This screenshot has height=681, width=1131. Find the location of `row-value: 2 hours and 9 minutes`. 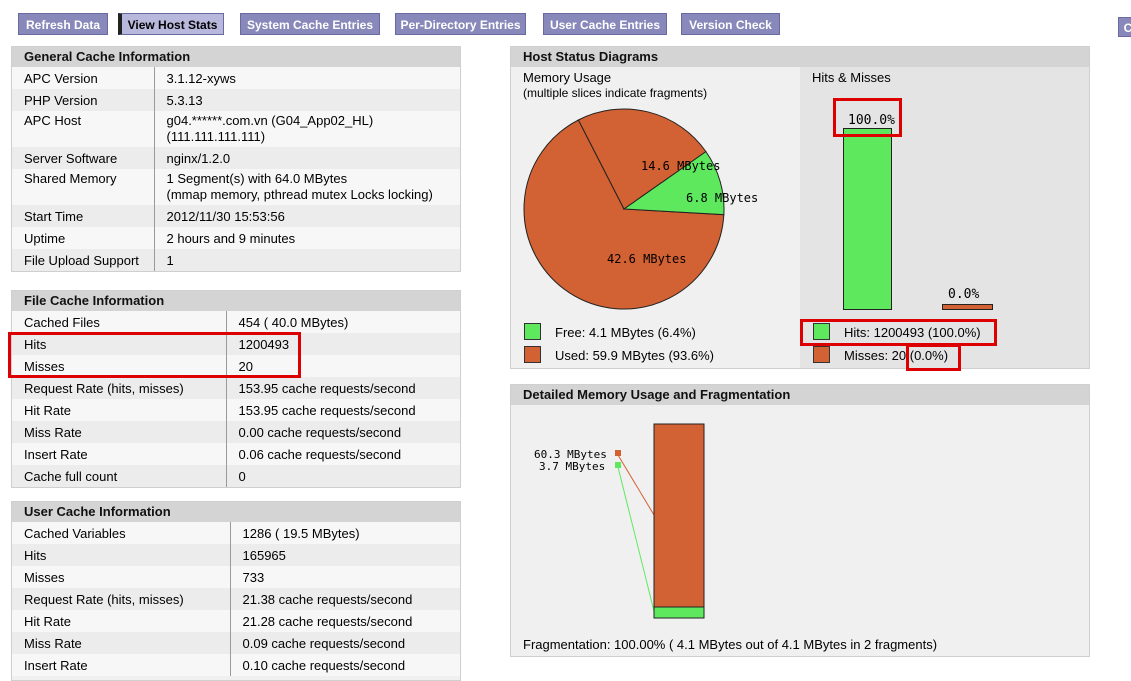

row-value: 2 hours and 9 minutes is located at coordinates (307, 238).